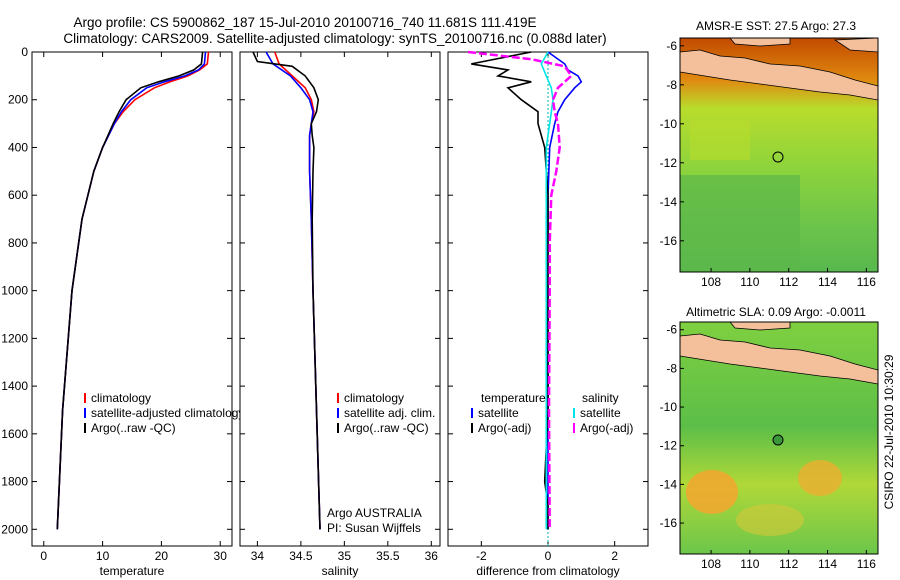 This screenshot has height=580, width=900. I want to click on difference-series-salinity-satellite, so click(547, 290).